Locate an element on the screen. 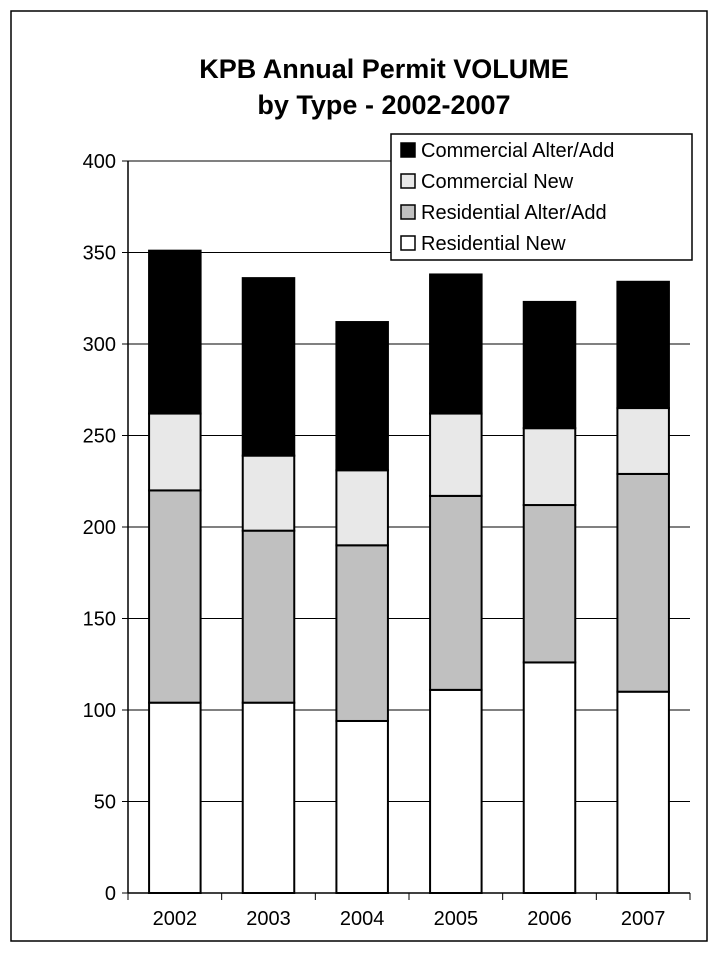  x-axis-ticks: 2002 2003 2004 2005 2006 2007 is located at coordinates (409, 911).